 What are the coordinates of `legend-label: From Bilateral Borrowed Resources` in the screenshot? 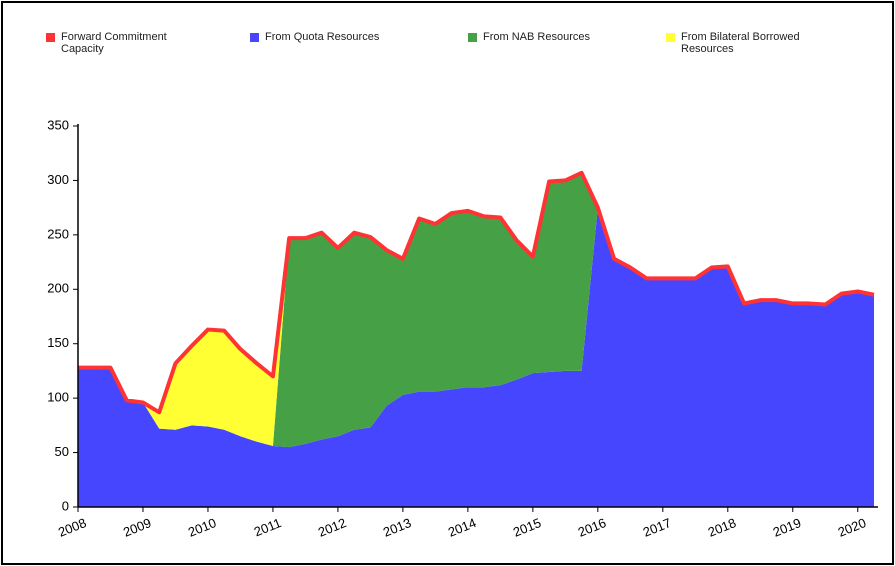 It's located at (740, 43).